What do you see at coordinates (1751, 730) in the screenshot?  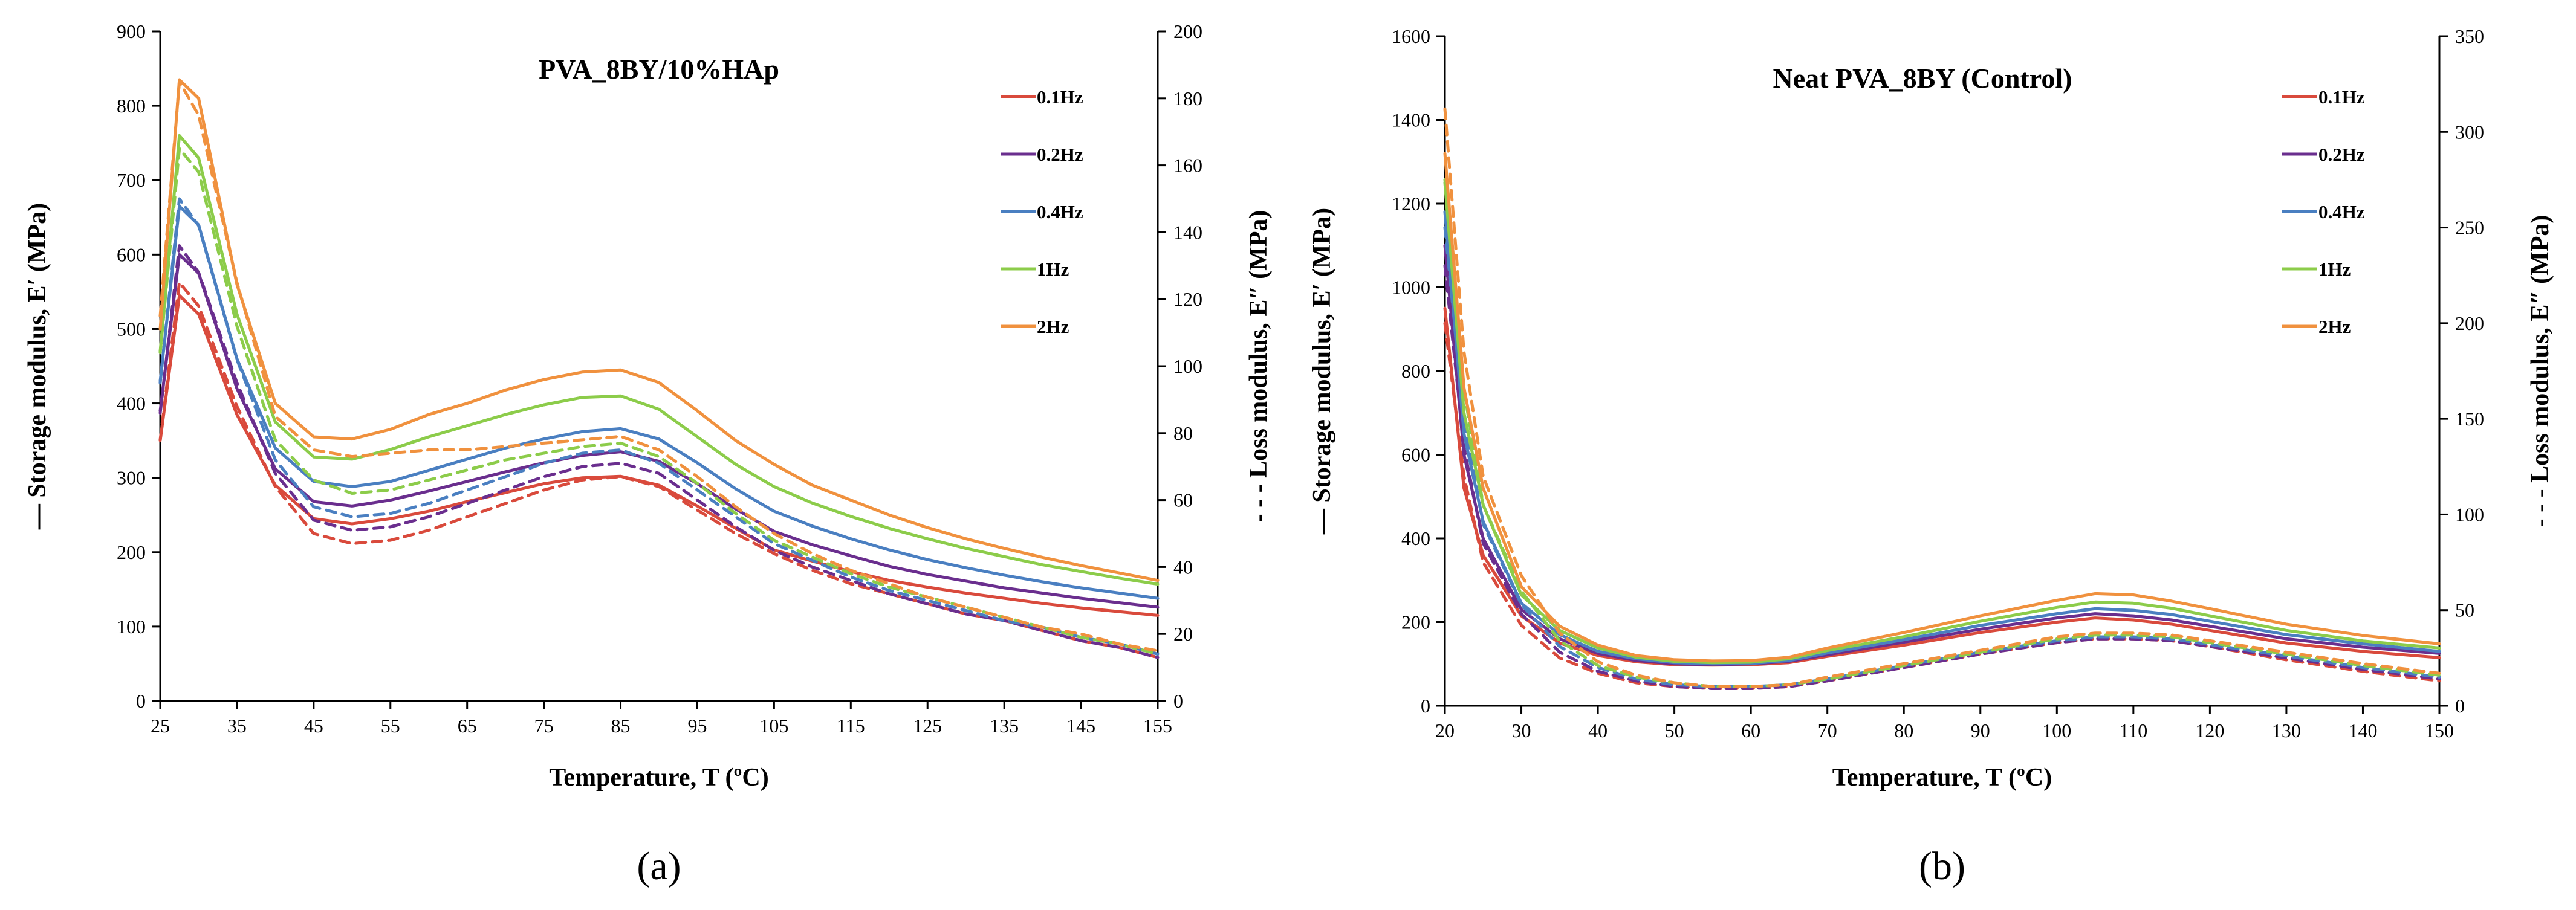 I see `x-tick-label: 60` at bounding box center [1751, 730].